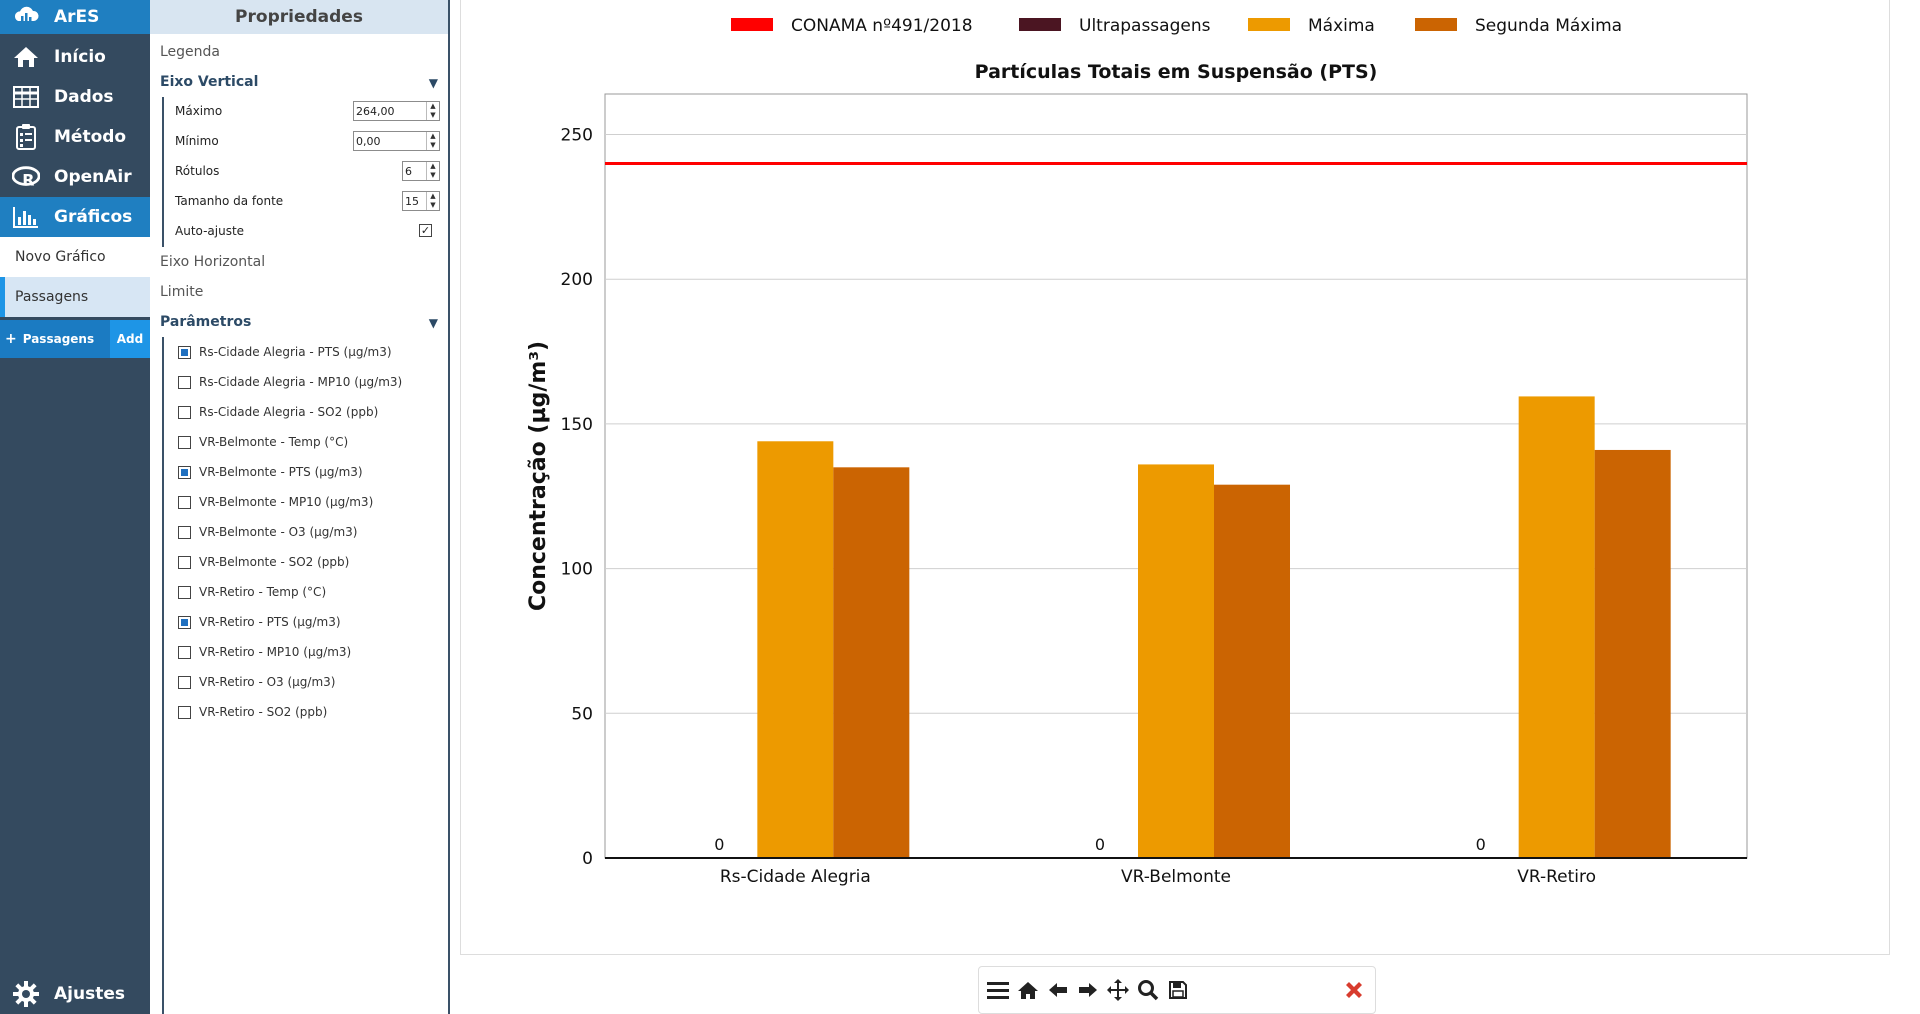 The image size is (1920, 1014). I want to click on maximo-label: Máximo, so click(199, 111).